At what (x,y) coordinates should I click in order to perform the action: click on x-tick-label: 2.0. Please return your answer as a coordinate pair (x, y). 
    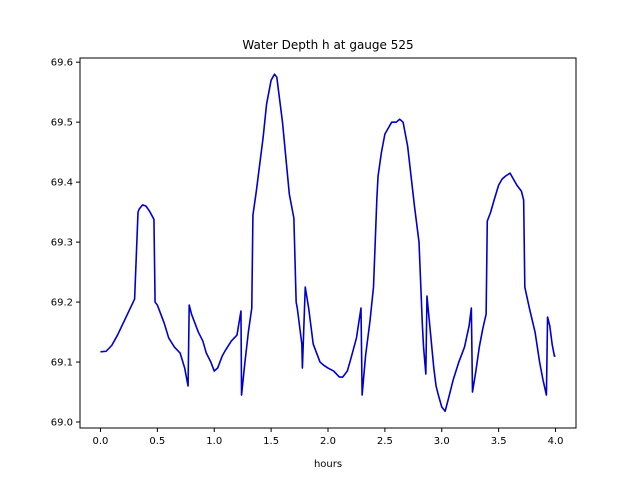
    Looking at the image, I should click on (328, 441).